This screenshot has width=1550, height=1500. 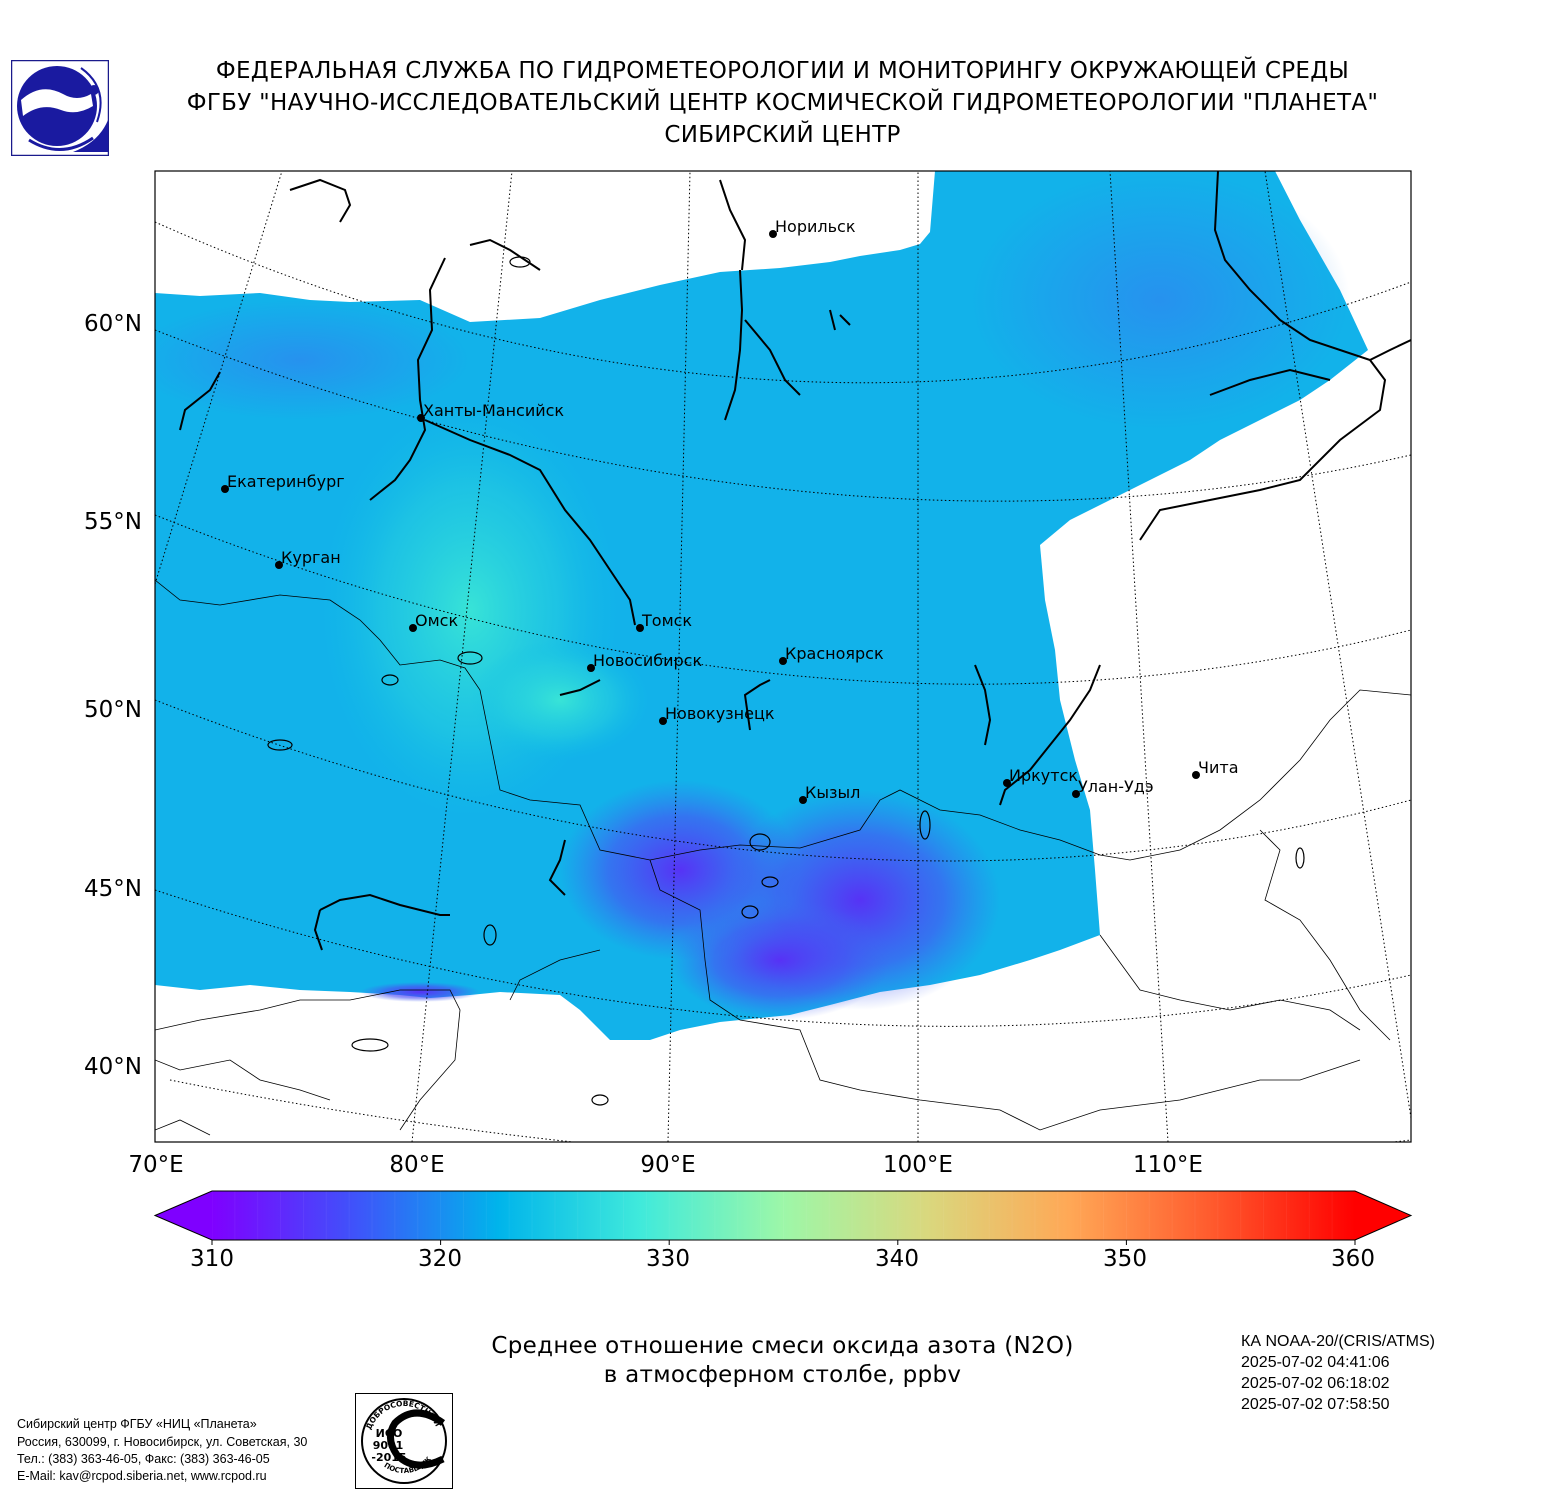 What do you see at coordinates (668, 1259) in the screenshot?
I see `colorbar-tick: 330` at bounding box center [668, 1259].